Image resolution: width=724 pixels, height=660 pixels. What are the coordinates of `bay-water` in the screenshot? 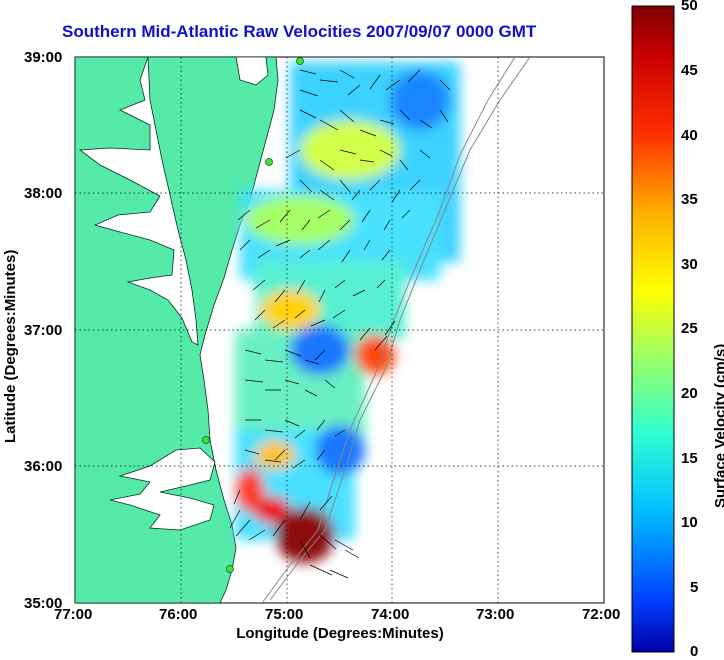 It's located at (138, 201).